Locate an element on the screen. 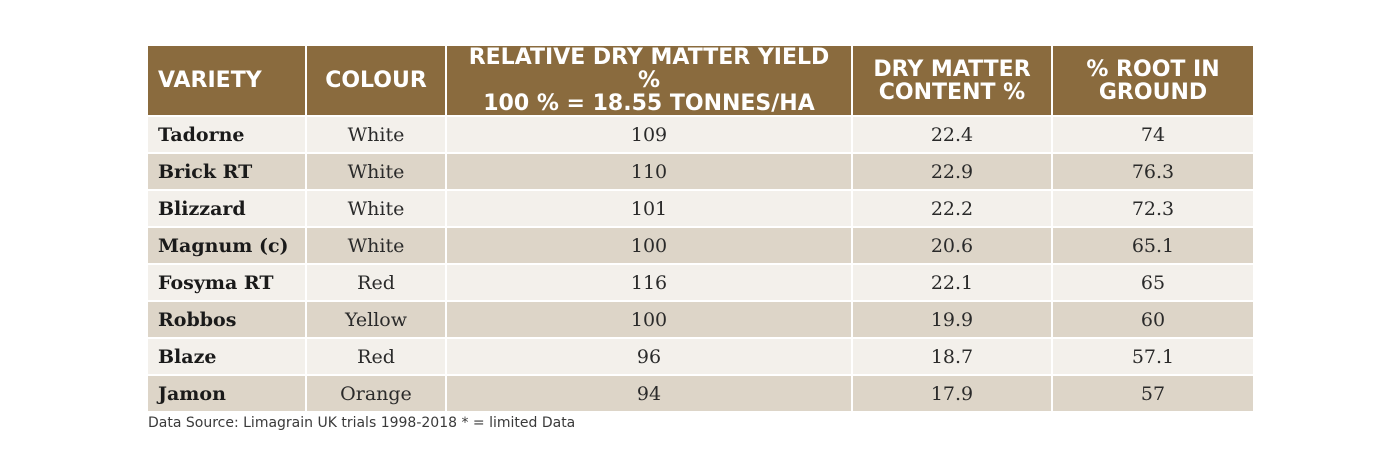 This screenshot has height=467, width=1400. cell-root-in-ground: 72.3 is located at coordinates (1152, 208).